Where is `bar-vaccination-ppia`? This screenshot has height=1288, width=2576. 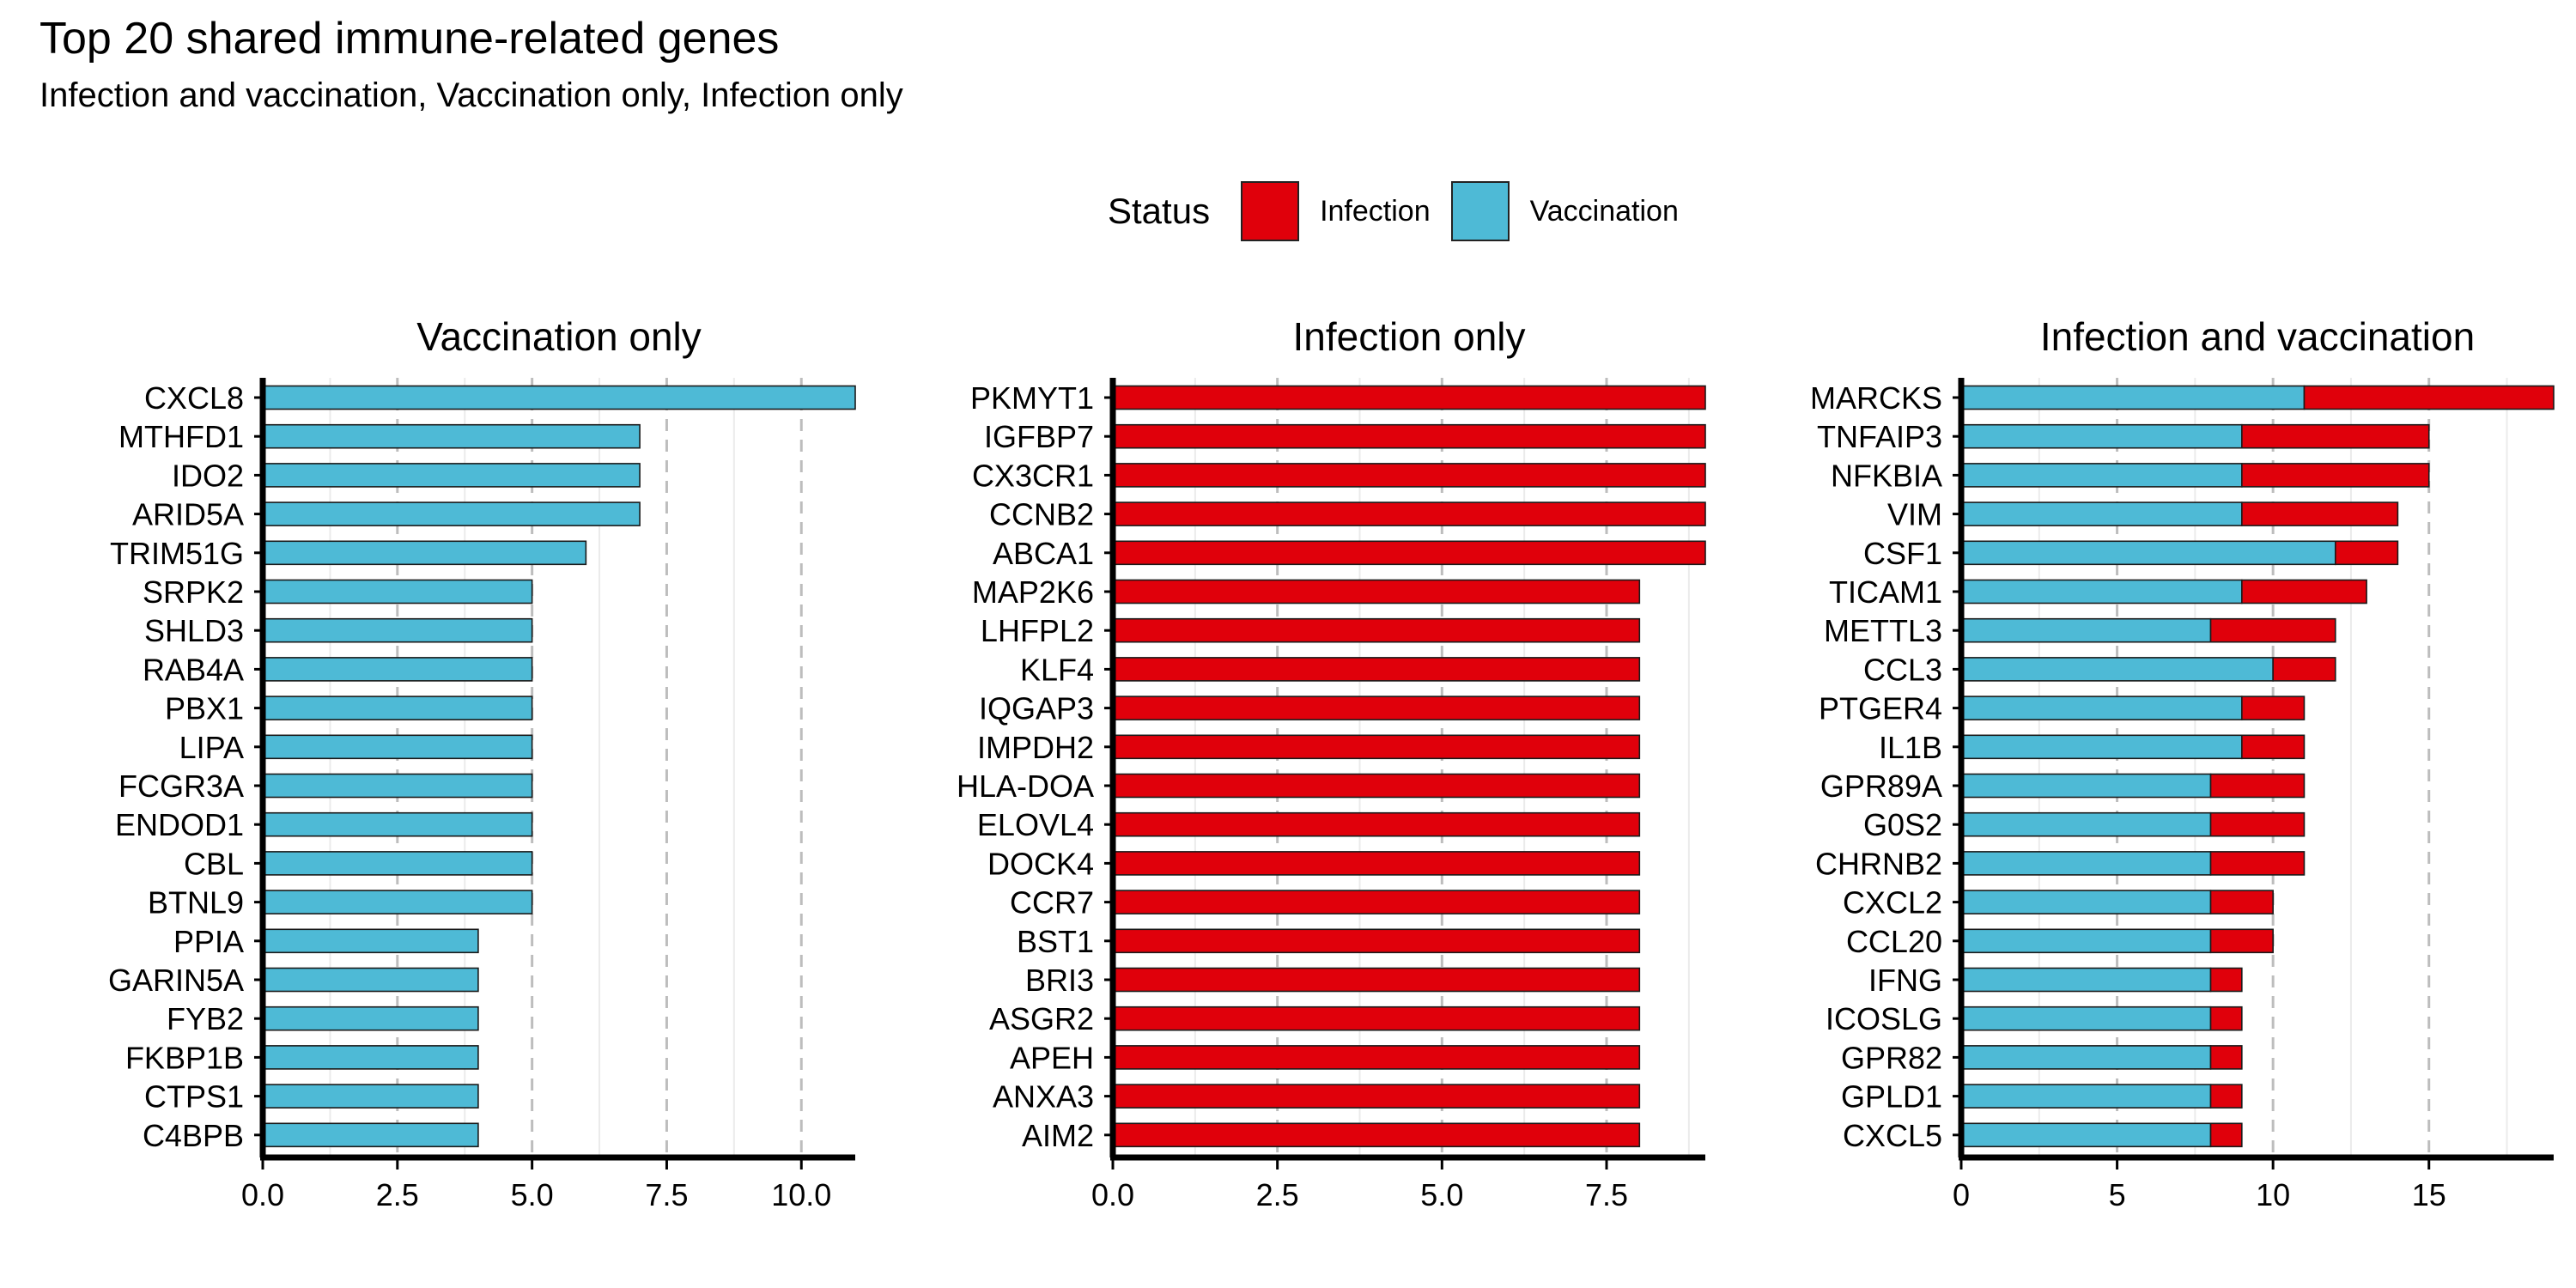
bar-vaccination-ppia is located at coordinates (370, 941).